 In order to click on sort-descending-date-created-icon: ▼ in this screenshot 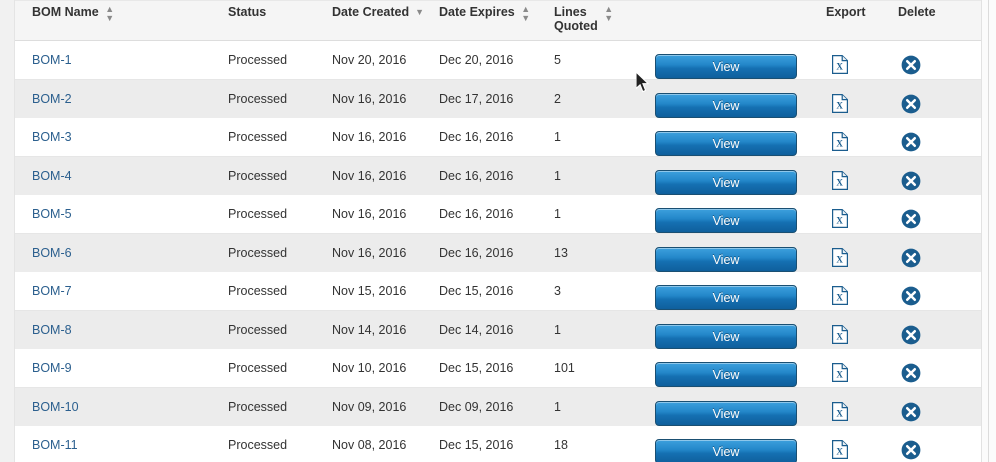, I will do `click(420, 12)`.